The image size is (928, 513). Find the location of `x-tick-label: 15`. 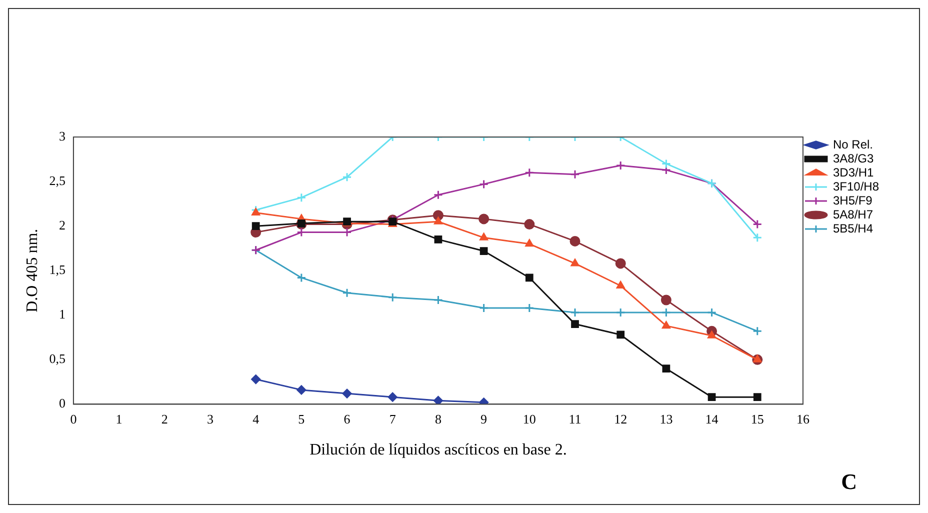

x-tick-label: 15 is located at coordinates (757, 418).